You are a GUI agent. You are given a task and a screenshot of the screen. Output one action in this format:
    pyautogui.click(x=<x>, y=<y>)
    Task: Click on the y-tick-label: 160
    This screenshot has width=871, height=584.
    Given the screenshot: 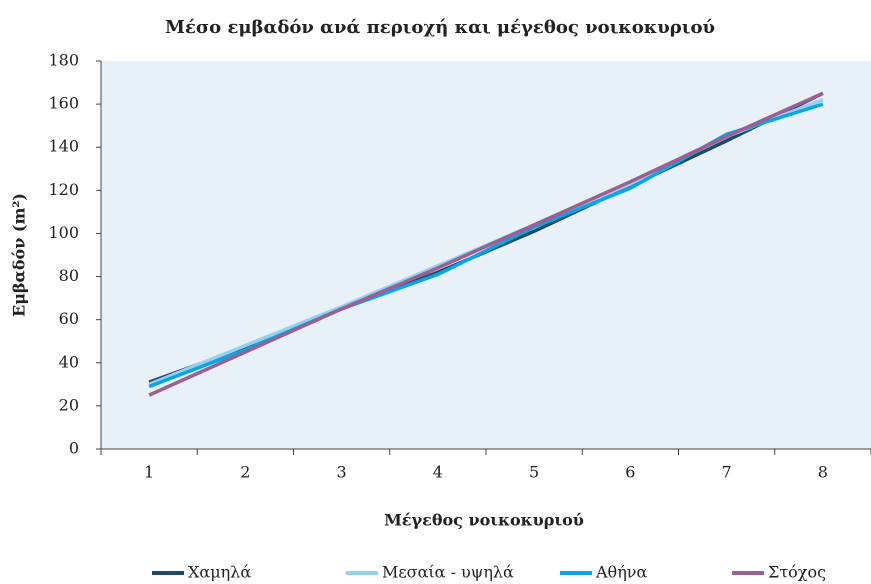 What is the action you would take?
    pyautogui.click(x=63, y=103)
    